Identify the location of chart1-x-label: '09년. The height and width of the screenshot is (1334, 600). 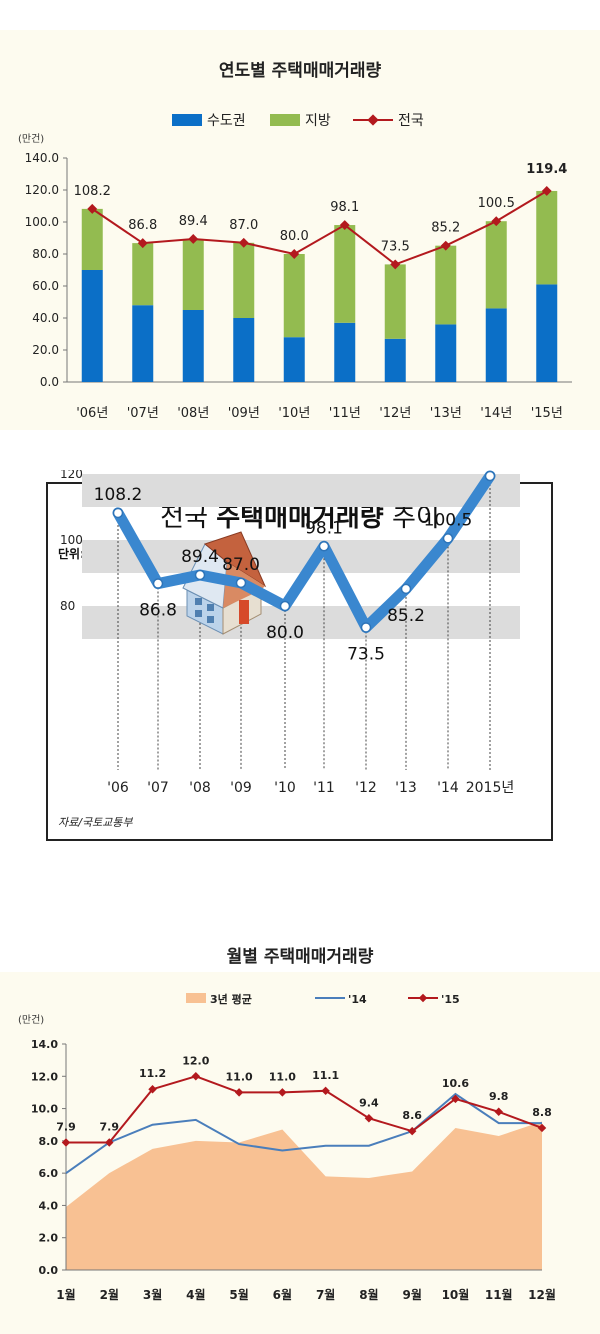
(244, 413).